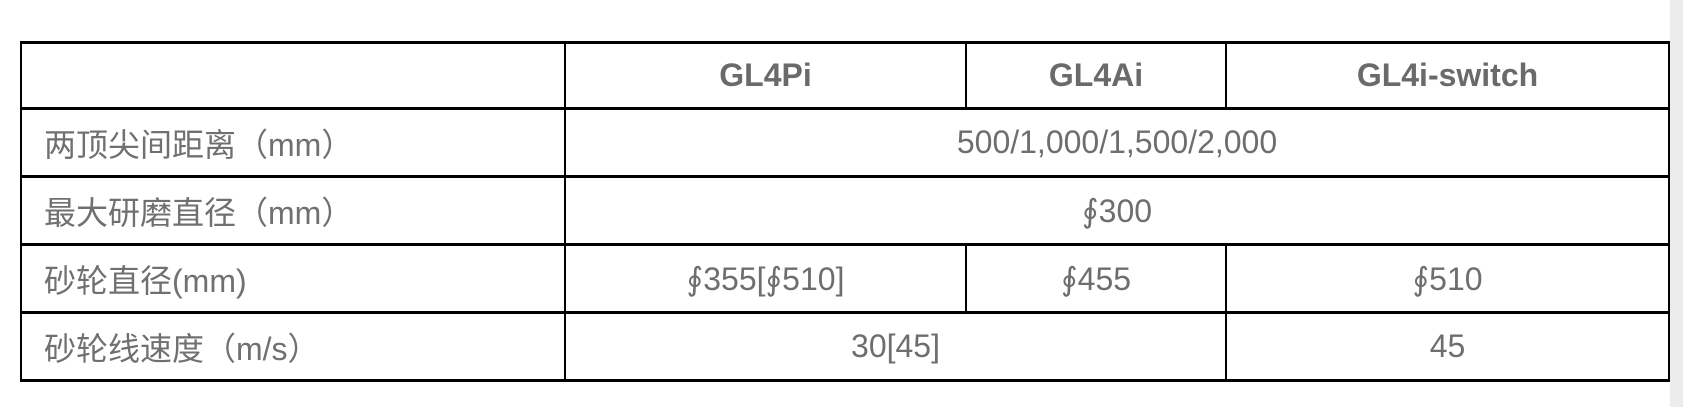  What do you see at coordinates (1676, 203) in the screenshot?
I see `viewport-edge-strip` at bounding box center [1676, 203].